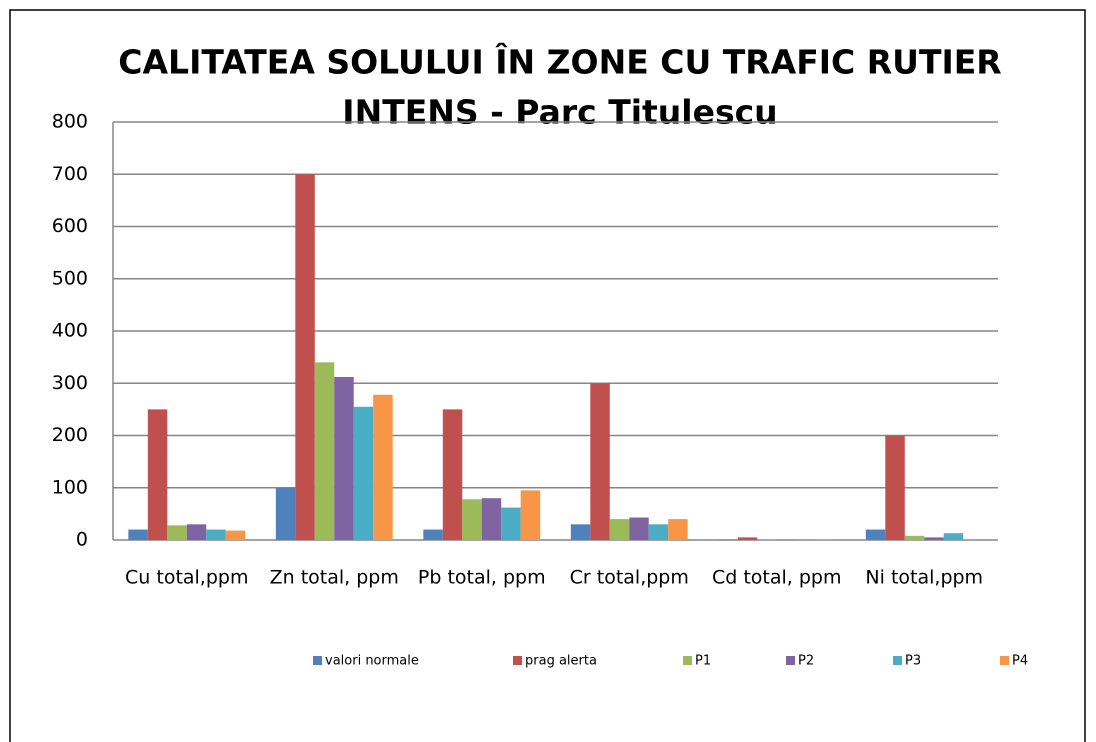 This screenshot has height=742, width=1096. Describe the element at coordinates (186, 578) in the screenshot. I see `x-tick-label: Cu total,ppm` at that location.